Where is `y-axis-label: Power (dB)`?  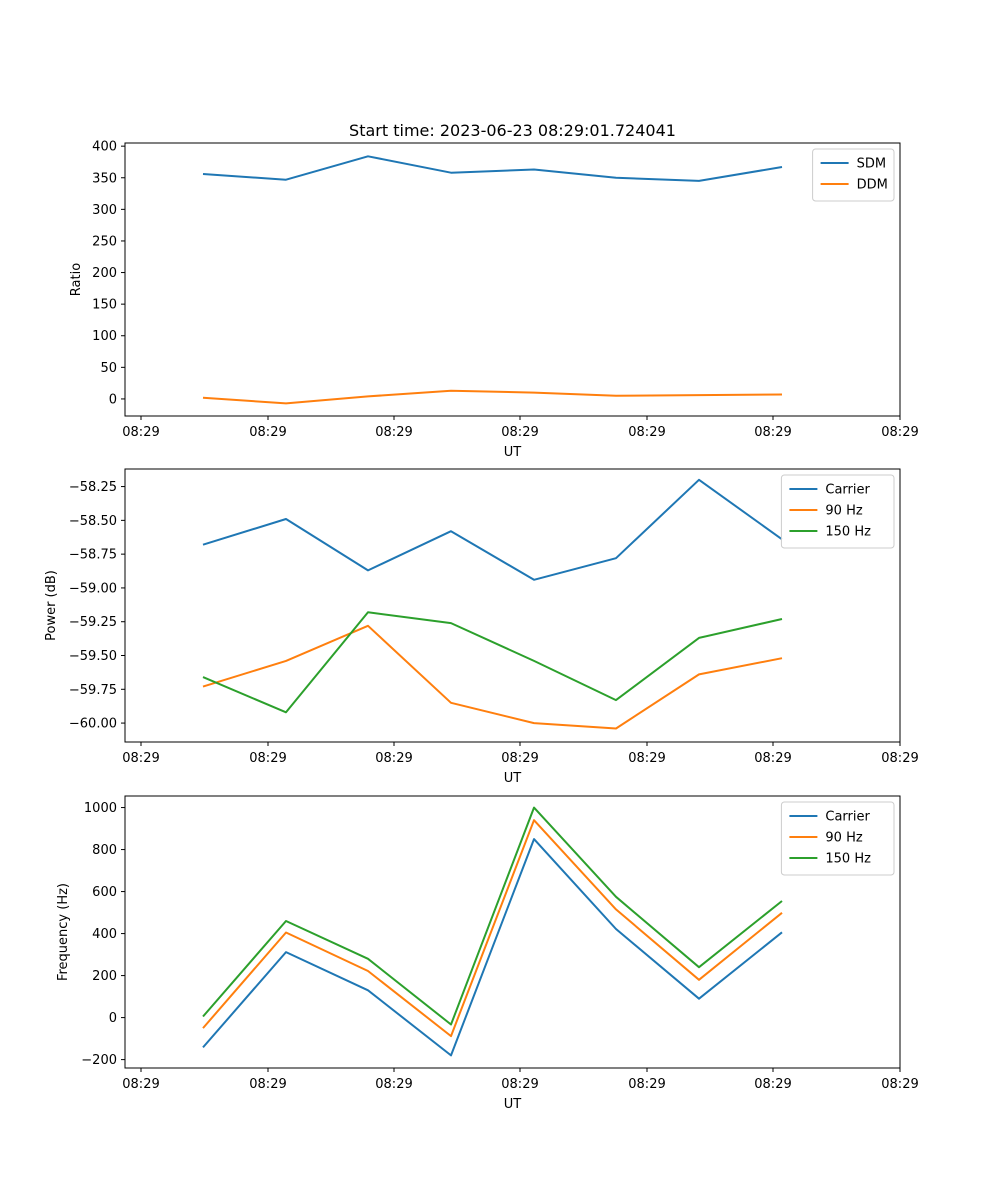
y-axis-label: Power (dB) is located at coordinates (51, 605).